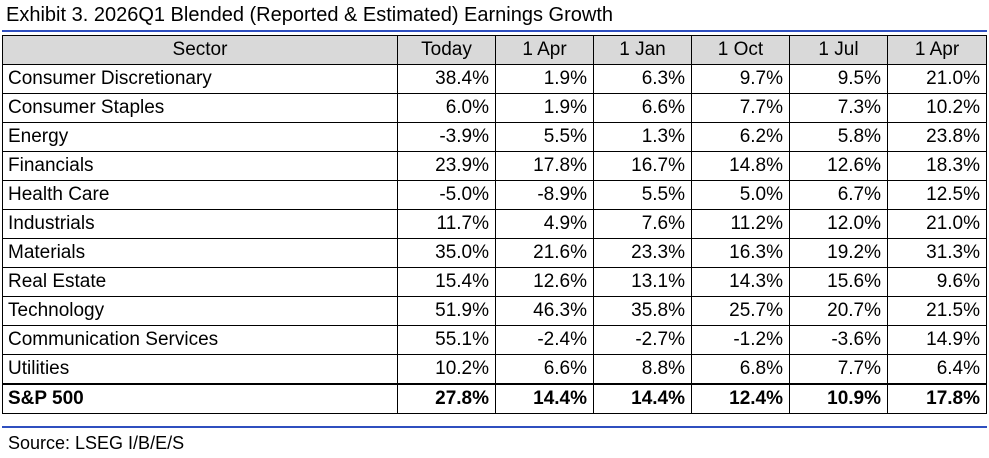 The height and width of the screenshot is (458, 989). Describe the element at coordinates (200, 398) in the screenshot. I see `sector-cell: S&P 500` at that location.